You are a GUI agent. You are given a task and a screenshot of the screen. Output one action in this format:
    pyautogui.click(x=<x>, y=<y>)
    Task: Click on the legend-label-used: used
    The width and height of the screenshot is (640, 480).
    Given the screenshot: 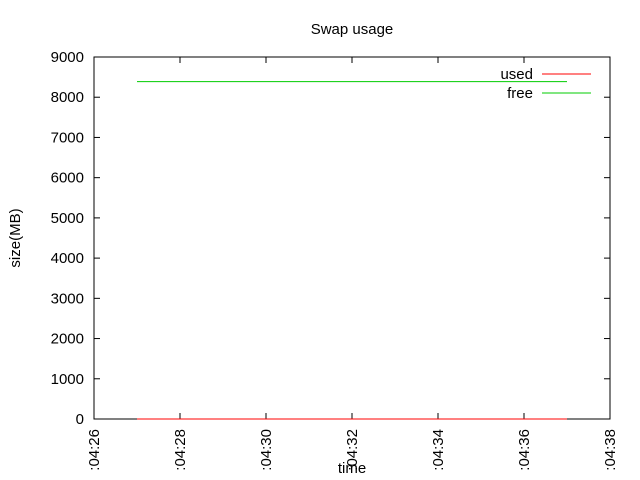 What is the action you would take?
    pyautogui.click(x=516, y=74)
    